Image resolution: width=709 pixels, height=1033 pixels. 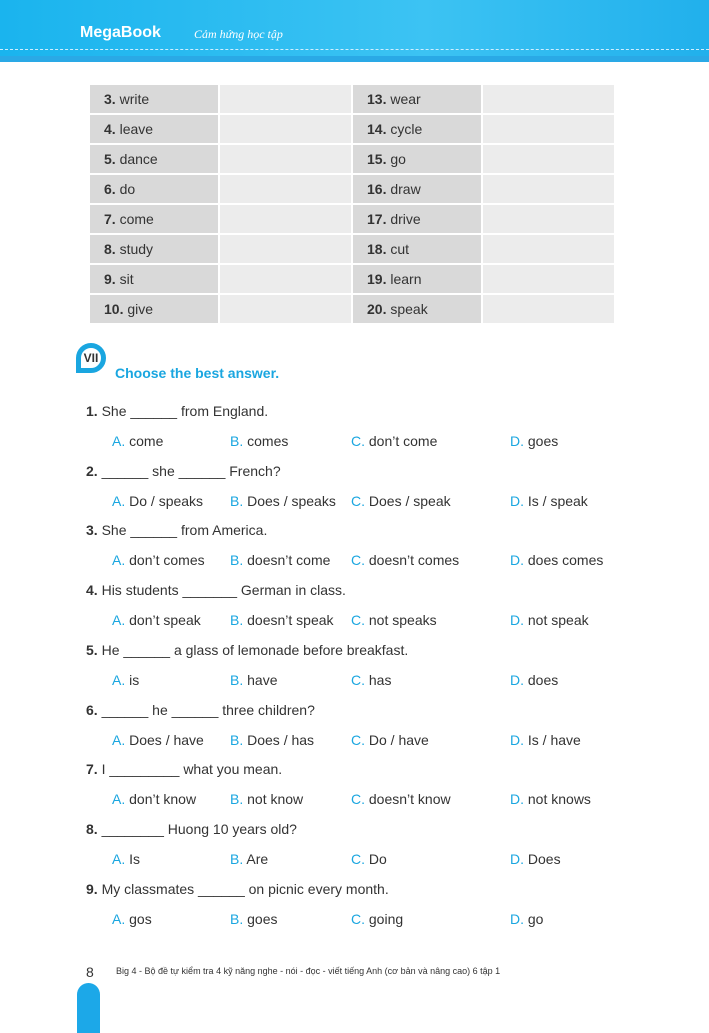 I want to click on verb-cell: 19. learn, so click(x=417, y=279).